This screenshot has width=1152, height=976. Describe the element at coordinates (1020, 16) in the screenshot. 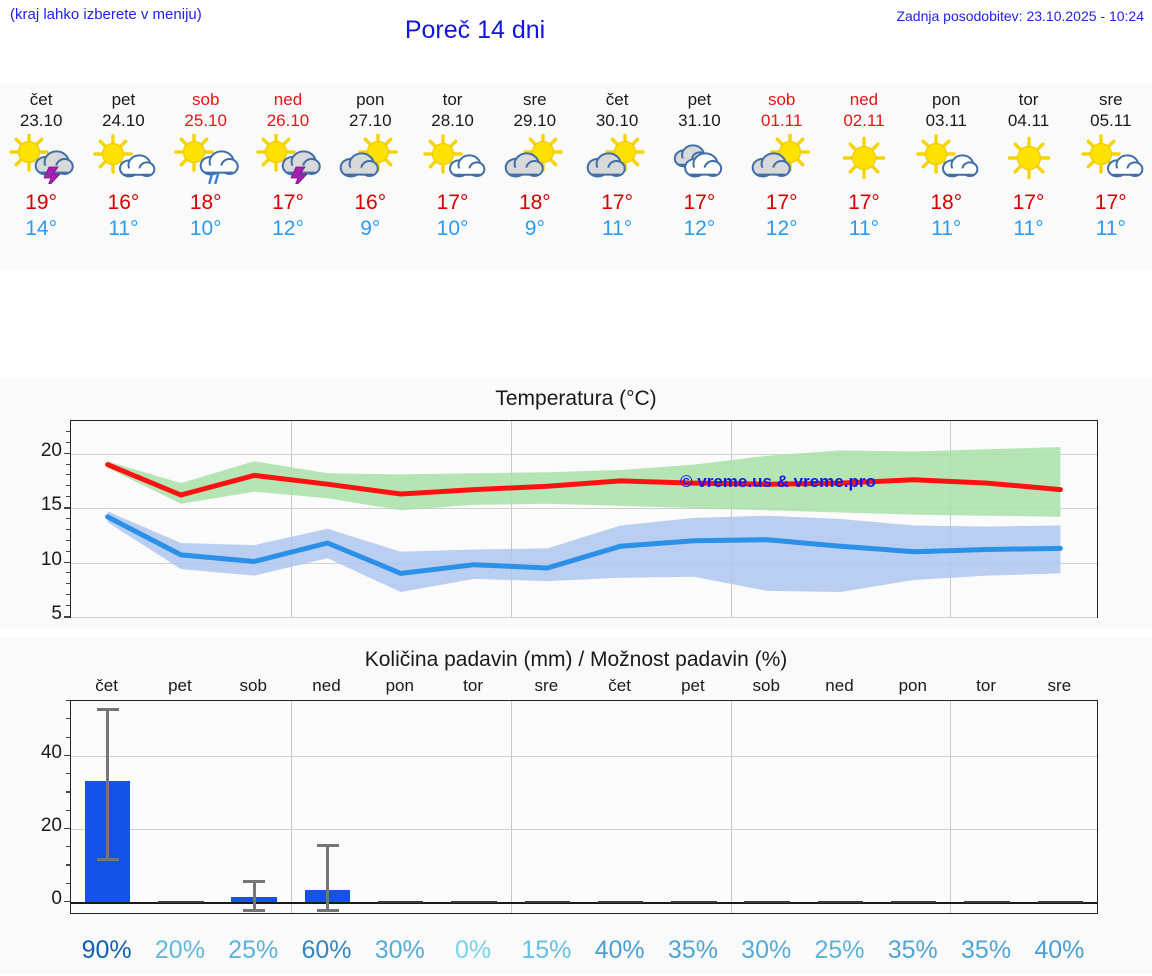

I see `last-updated-label: Zadnja posodobitev: 23.10.2025 - 10:24` at that location.